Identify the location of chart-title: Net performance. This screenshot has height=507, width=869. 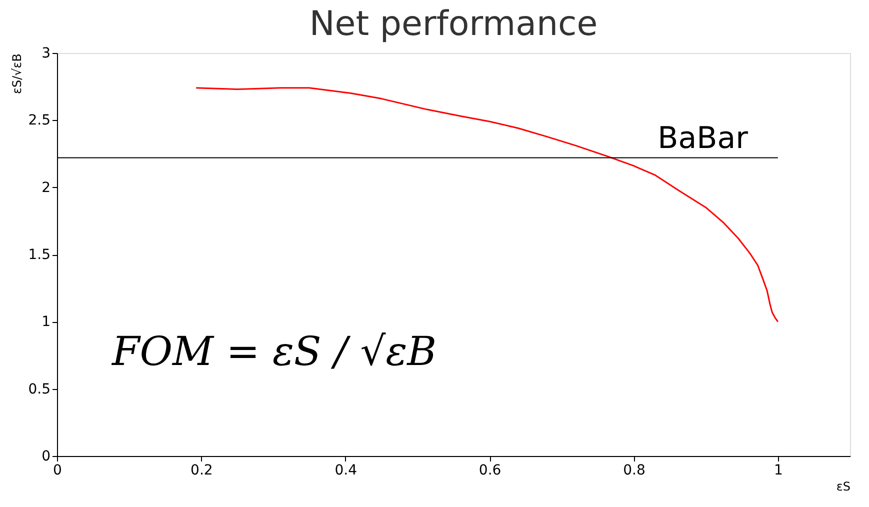
(453, 24).